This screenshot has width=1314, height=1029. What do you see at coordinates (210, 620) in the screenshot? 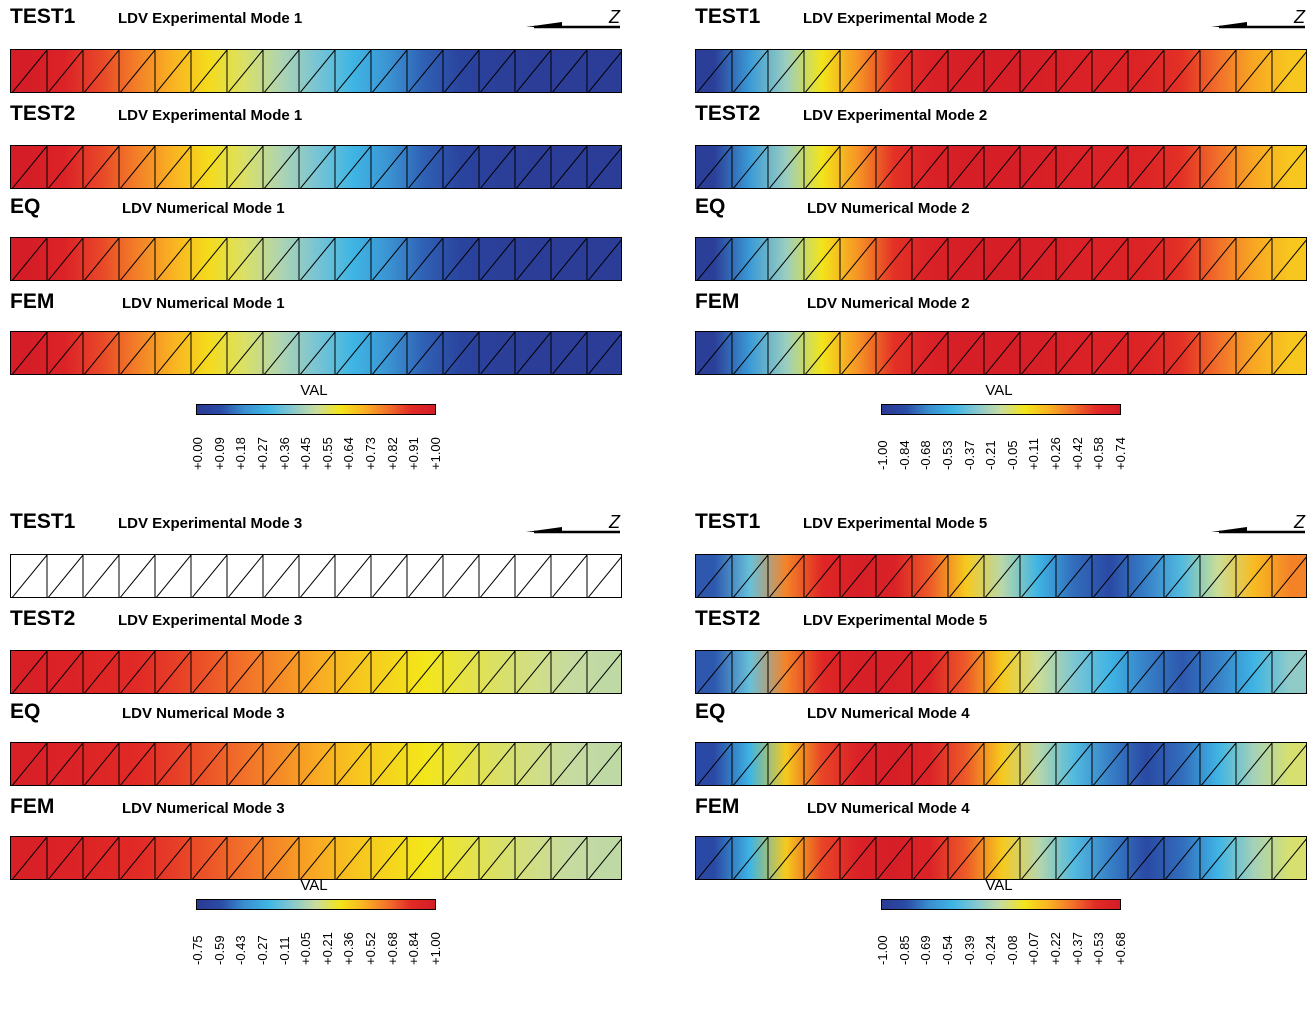
I see `row-title: LDV Experimental Mode 3` at bounding box center [210, 620].